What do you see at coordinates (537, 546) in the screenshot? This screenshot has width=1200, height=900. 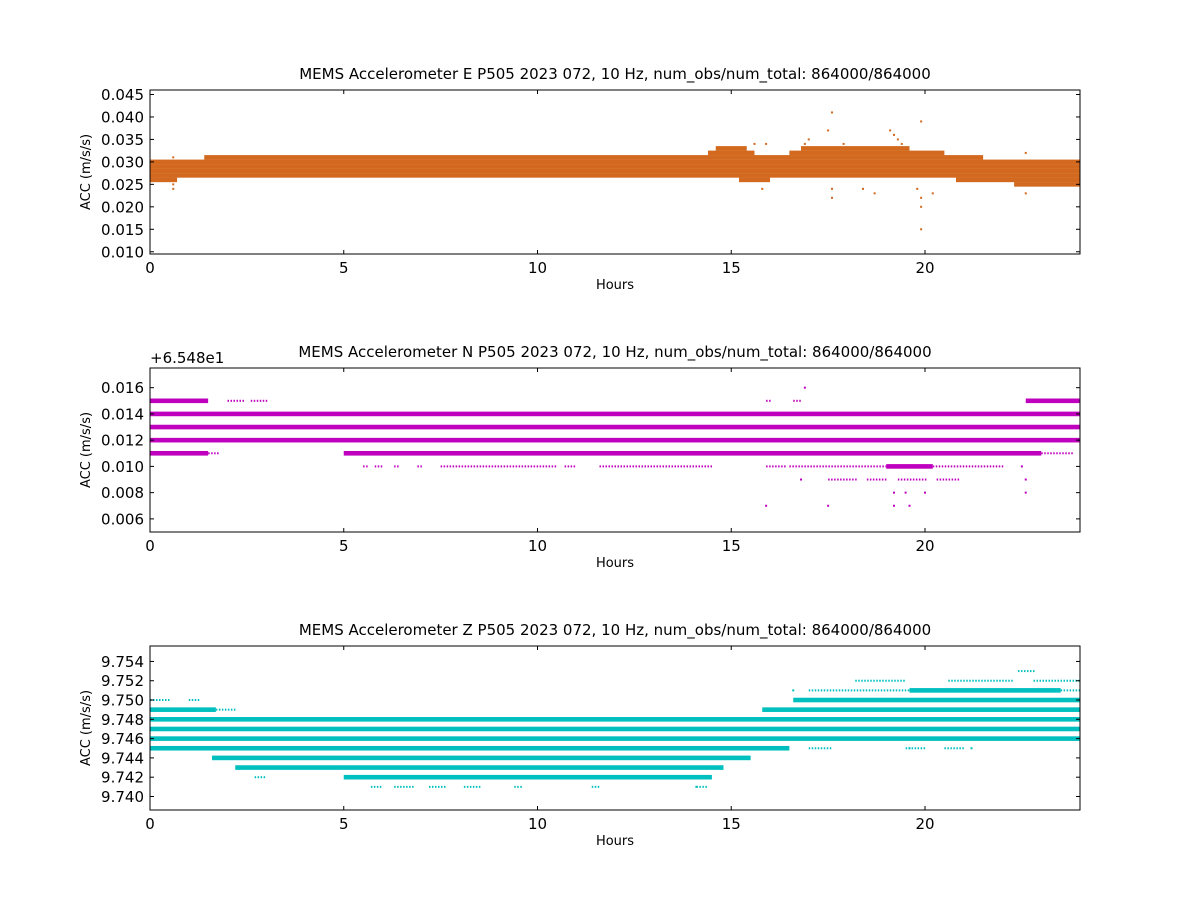 I see `x-tick-label: 10` at bounding box center [537, 546].